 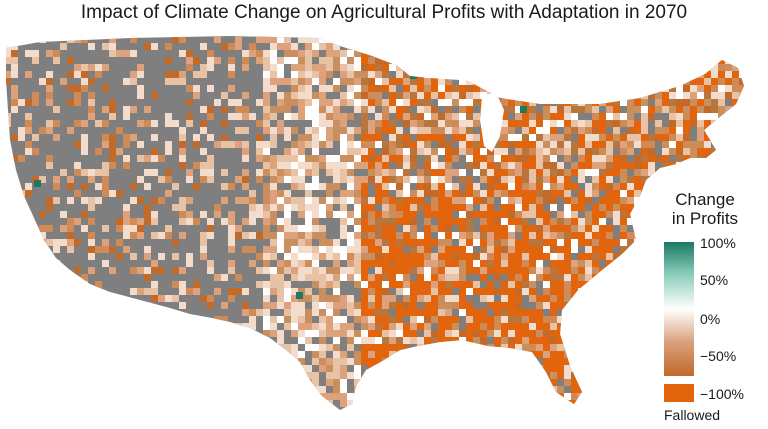 I want to click on county-cell-gain, so click(x=299, y=295).